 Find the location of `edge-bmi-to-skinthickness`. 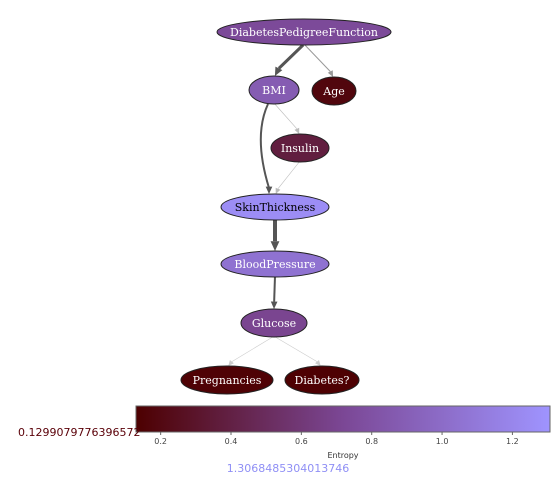

edge-bmi-to-skinthickness is located at coordinates (265, 146).